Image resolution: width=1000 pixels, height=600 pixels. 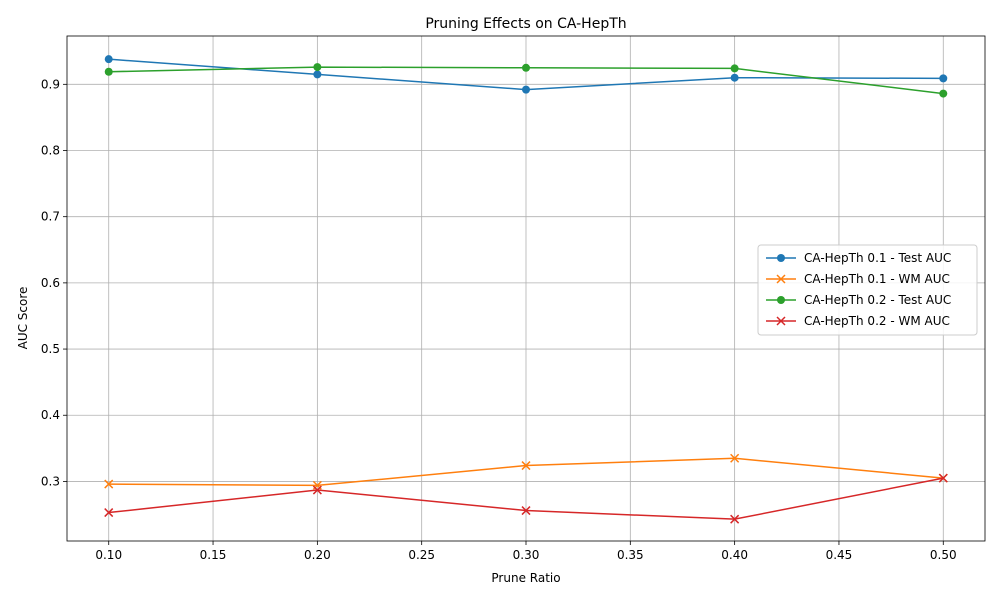 I want to click on legend-box, so click(x=867, y=290).